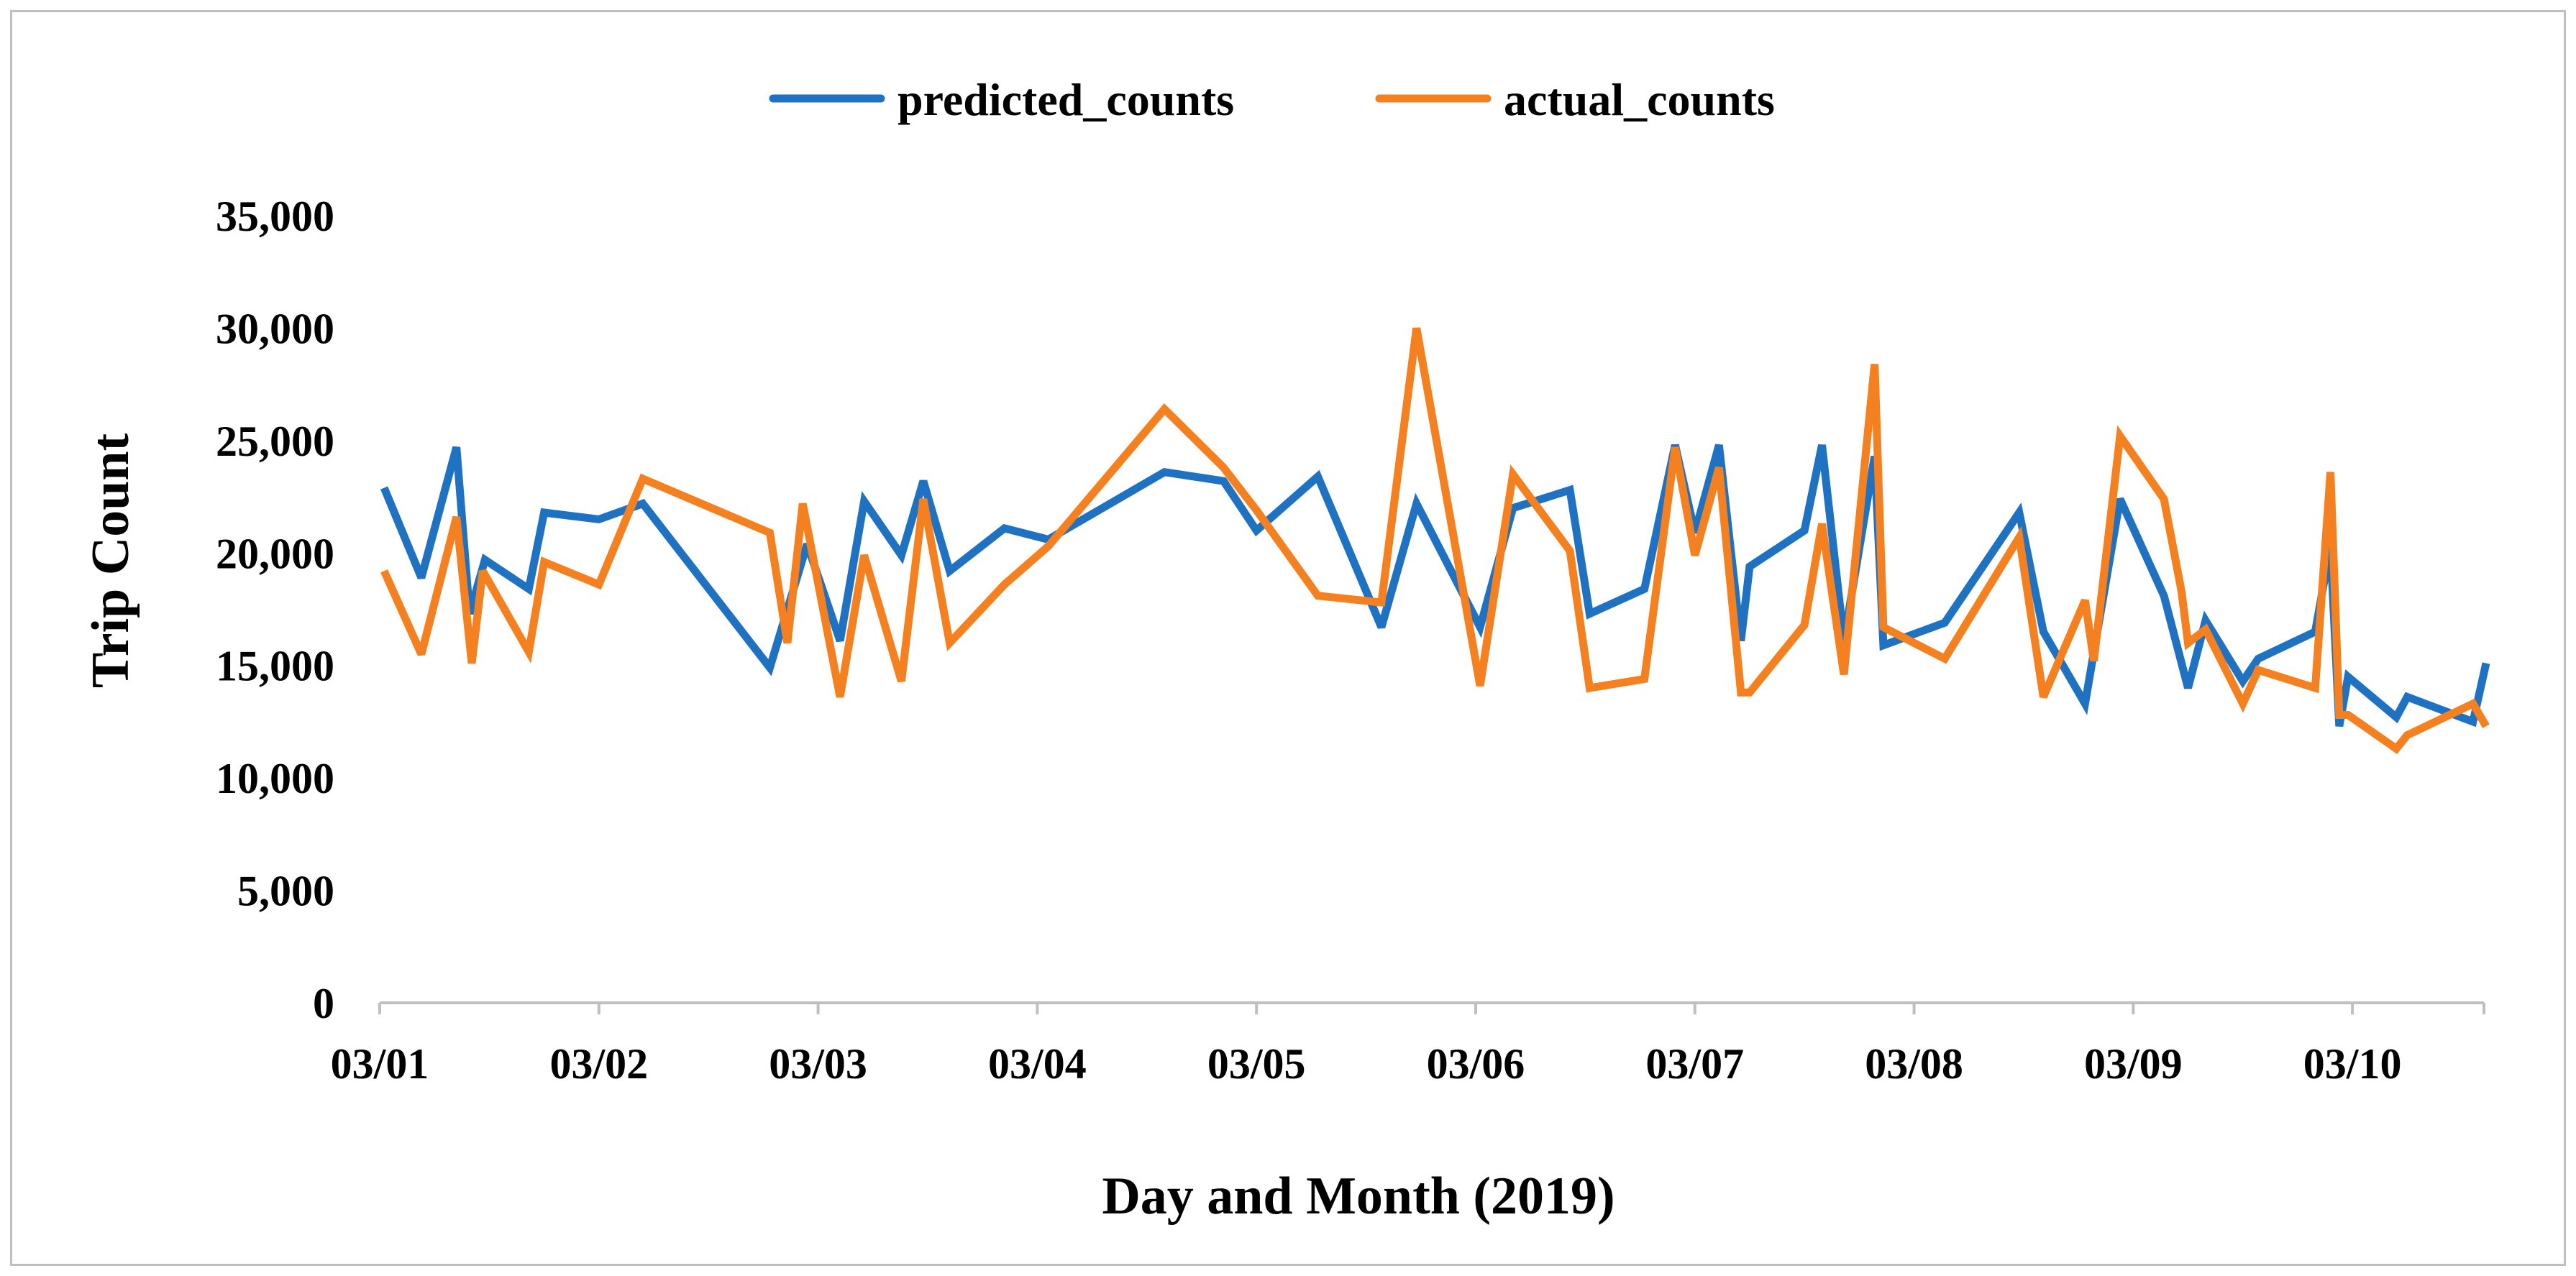 The image size is (2576, 1276). What do you see at coordinates (818, 1064) in the screenshot?
I see `x-tick-label: 03/03` at bounding box center [818, 1064].